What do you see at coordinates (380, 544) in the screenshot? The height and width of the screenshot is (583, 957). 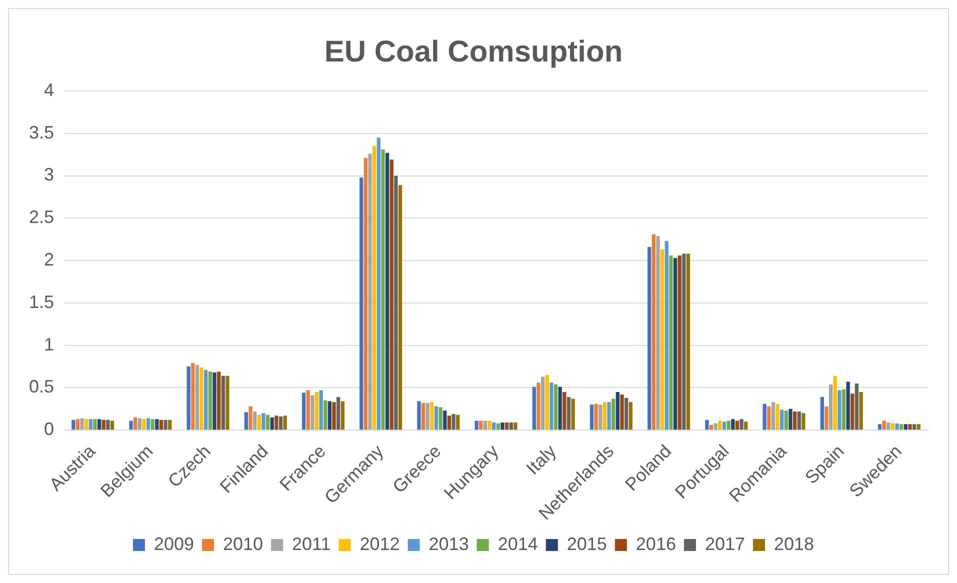 I see `legend-label: 2012` at bounding box center [380, 544].